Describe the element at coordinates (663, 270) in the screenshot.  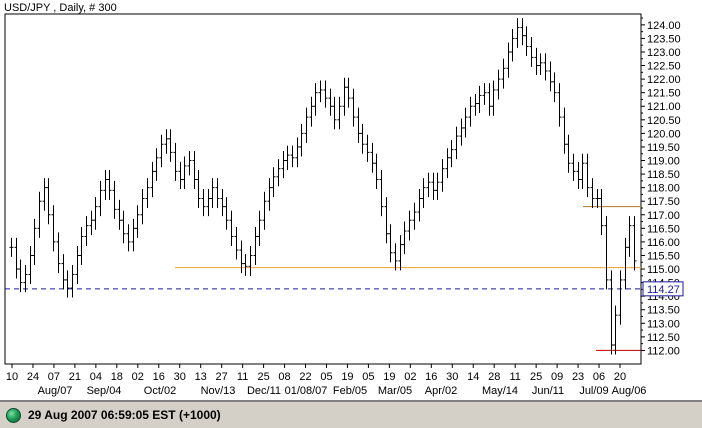
I see `y-tick-label: 115.00` at that location.